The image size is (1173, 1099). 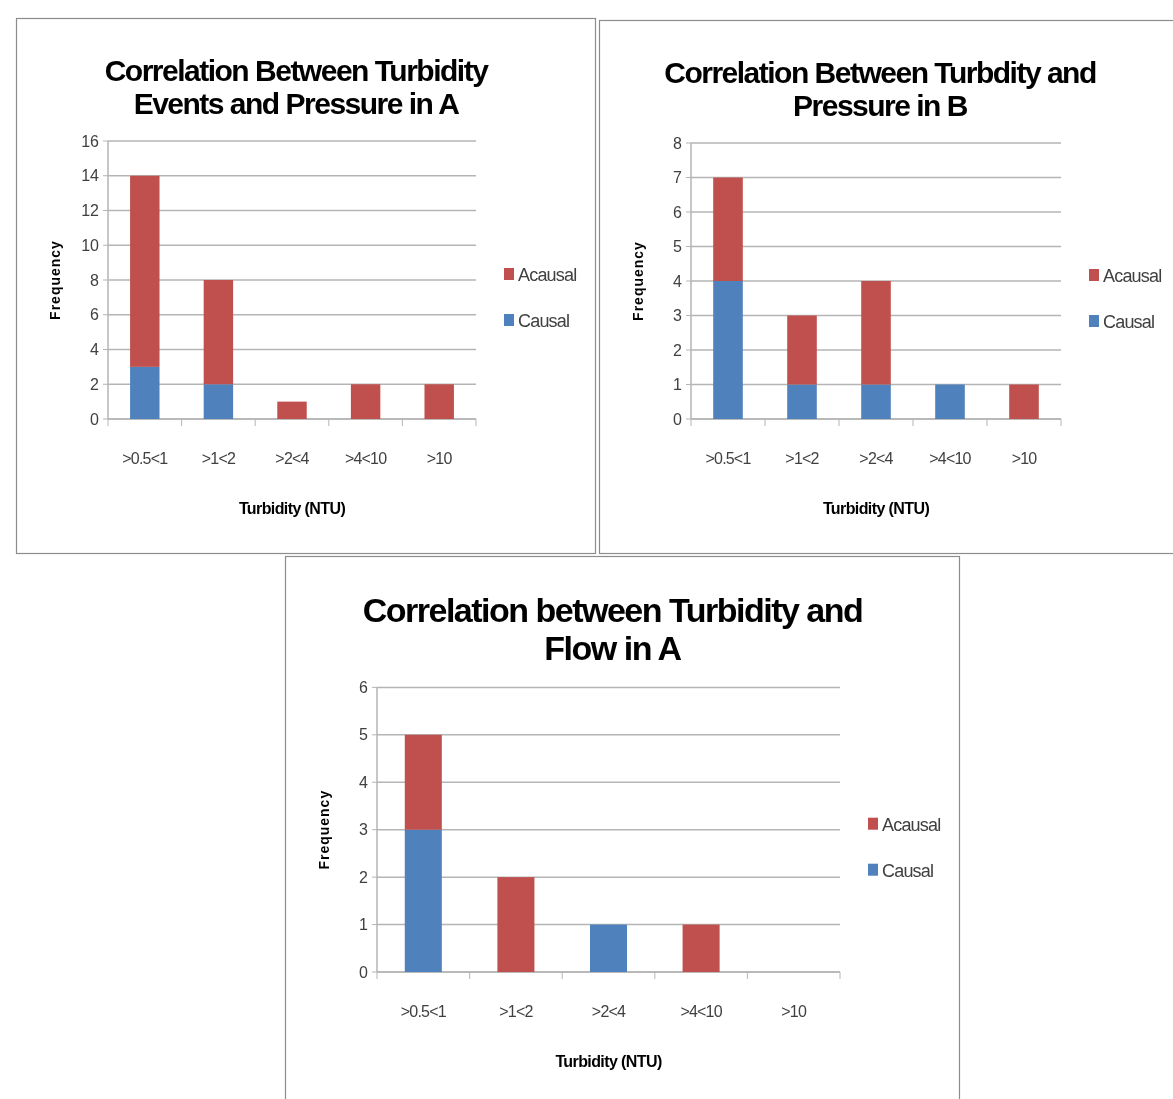 What do you see at coordinates (90, 176) in the screenshot?
I see `y-tick-label: 14` at bounding box center [90, 176].